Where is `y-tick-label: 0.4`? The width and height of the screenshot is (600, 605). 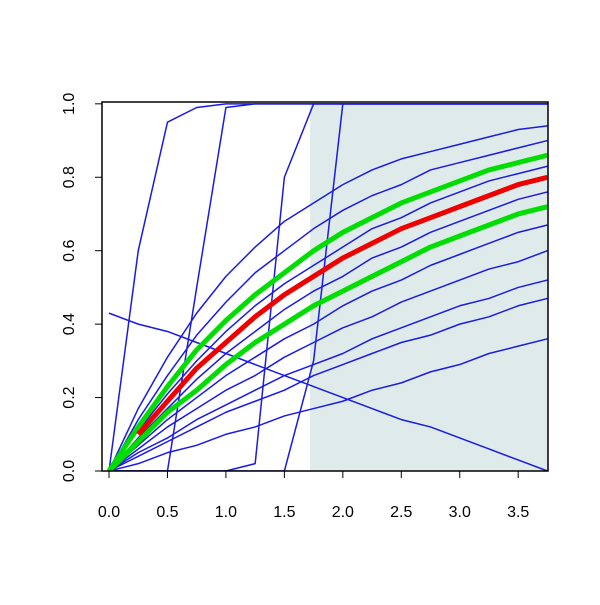
y-tick-label: 0.4 is located at coordinates (69, 324).